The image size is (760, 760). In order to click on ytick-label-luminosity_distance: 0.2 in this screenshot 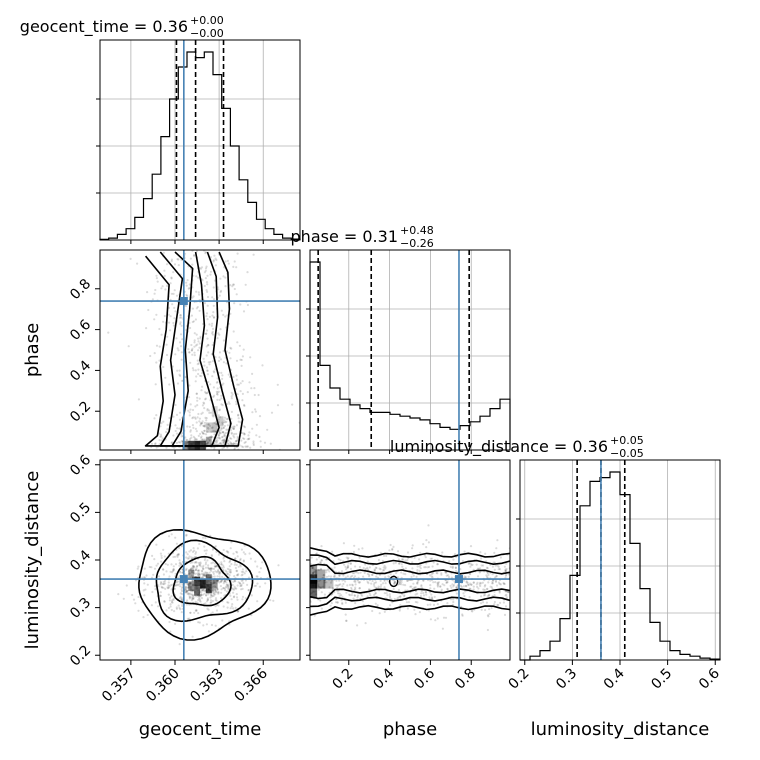, I will do `click(80, 655)`.